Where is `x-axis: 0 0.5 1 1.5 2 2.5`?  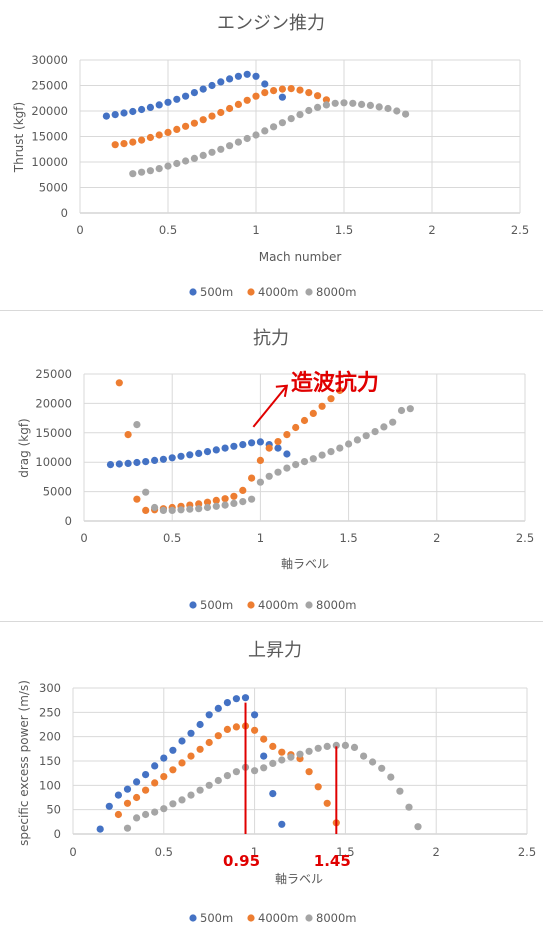 x-axis: 0 0.5 1 1.5 2 2.5 is located at coordinates (307, 538).